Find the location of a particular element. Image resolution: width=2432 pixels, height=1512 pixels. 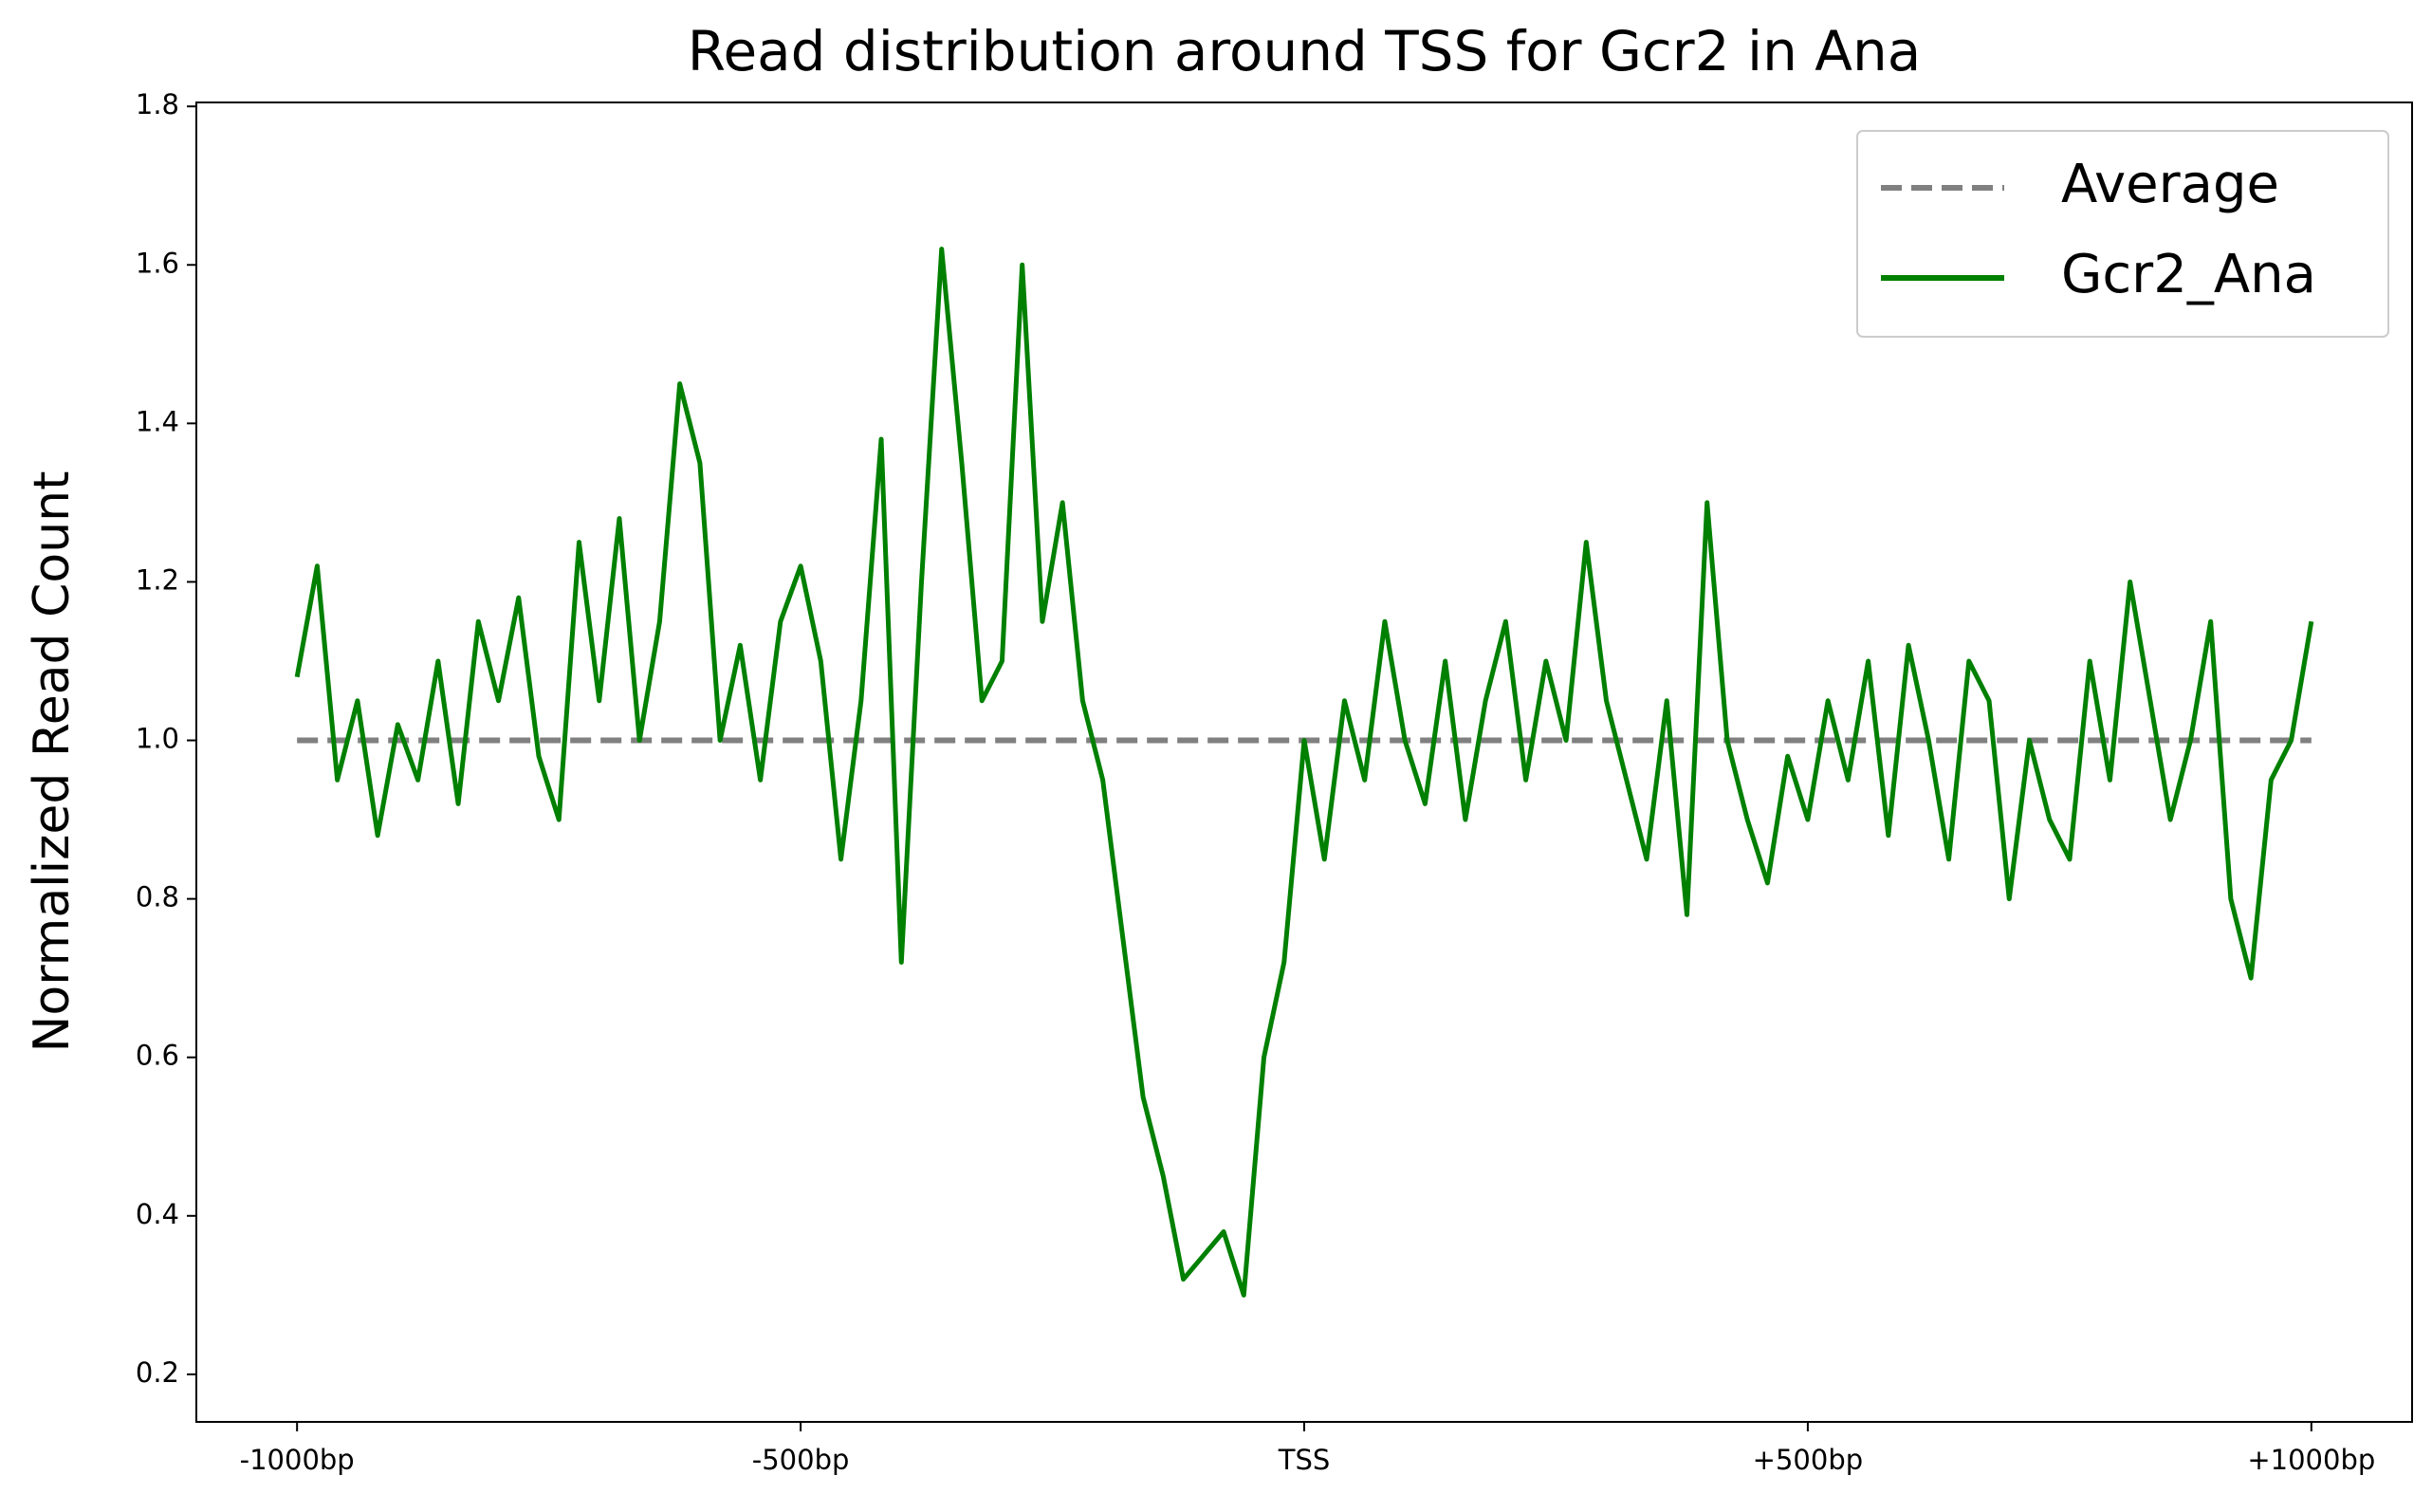

y-tick-label: 0.6 is located at coordinates (157, 1056).